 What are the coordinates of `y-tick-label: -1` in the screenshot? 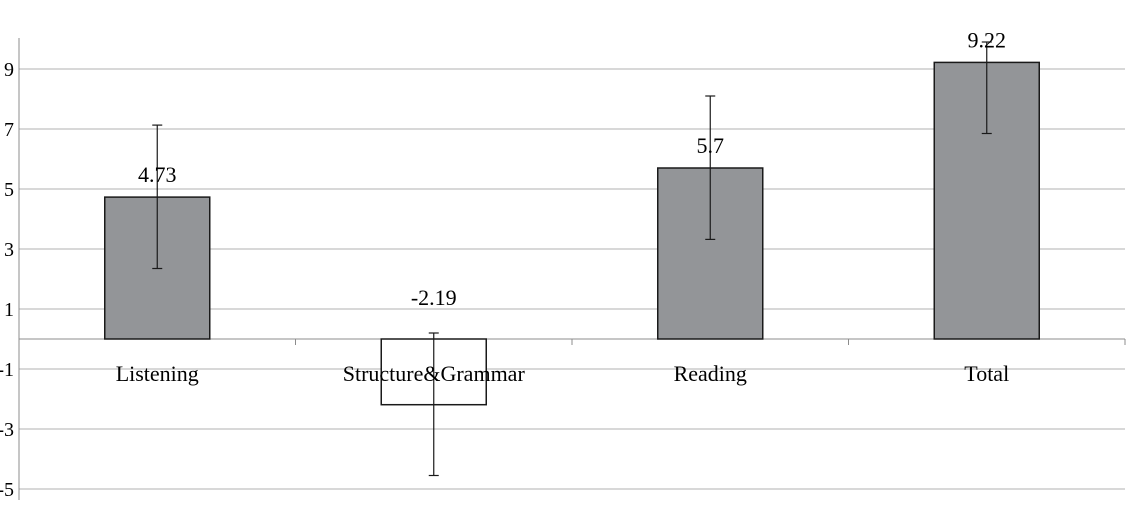 It's located at (7, 370).